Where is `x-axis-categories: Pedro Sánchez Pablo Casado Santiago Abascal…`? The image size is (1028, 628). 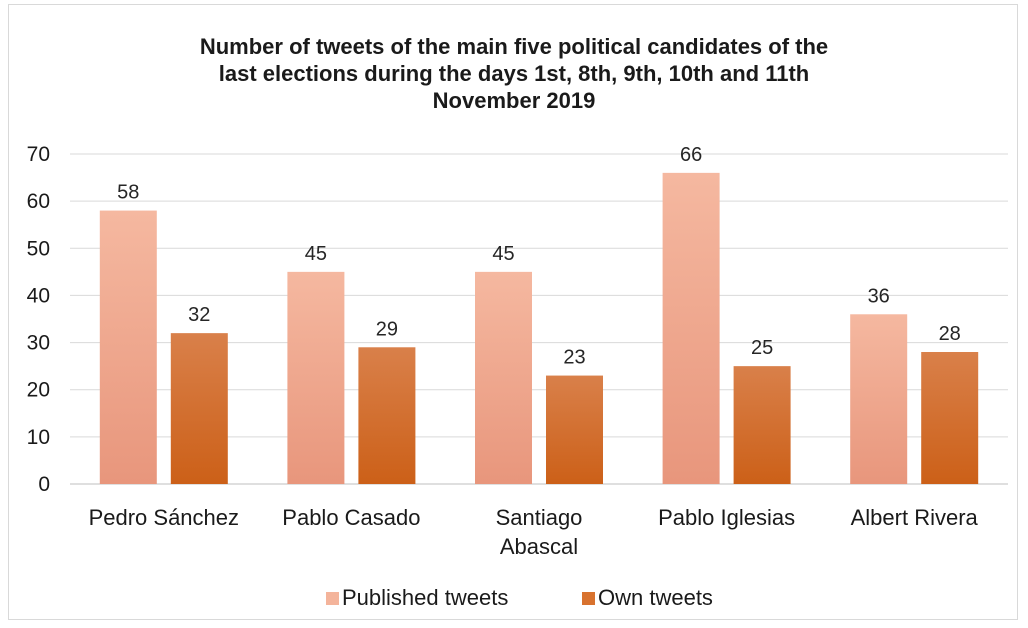
x-axis-categories: Pedro Sánchez Pablo Casado Santiago Abascal… is located at coordinates (534, 532).